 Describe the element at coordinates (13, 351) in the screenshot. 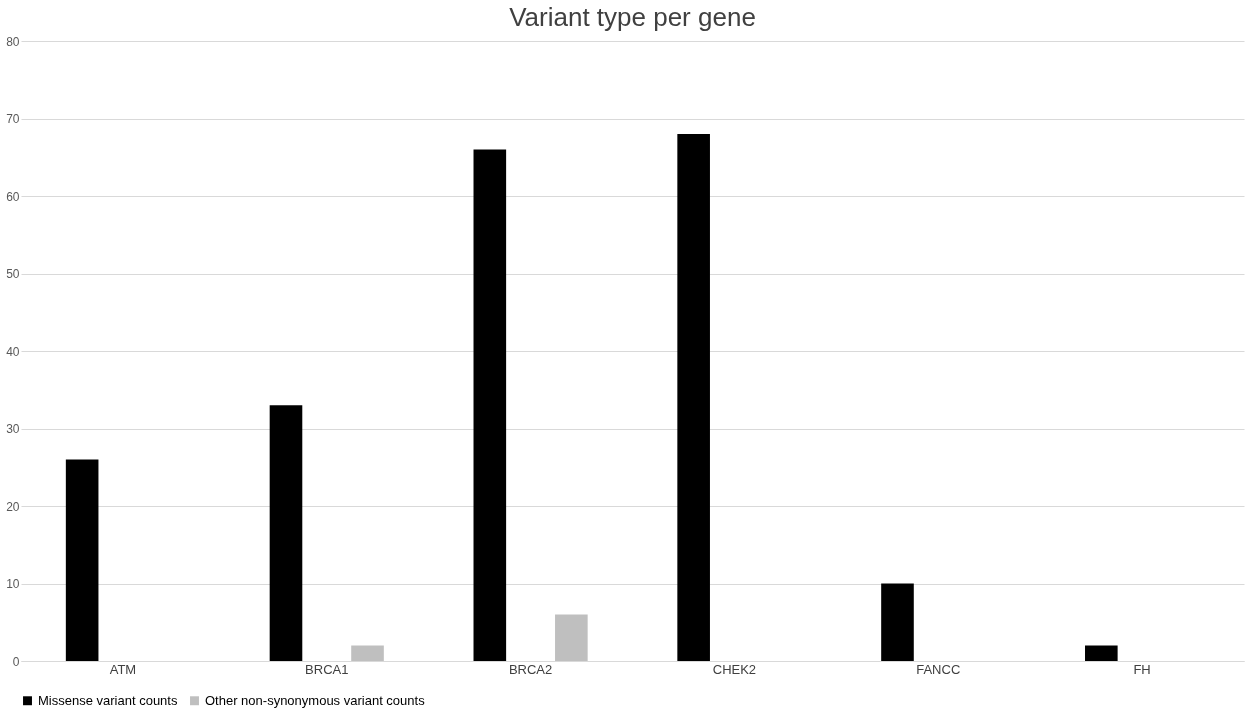

I see `y-tick-label: 40` at that location.